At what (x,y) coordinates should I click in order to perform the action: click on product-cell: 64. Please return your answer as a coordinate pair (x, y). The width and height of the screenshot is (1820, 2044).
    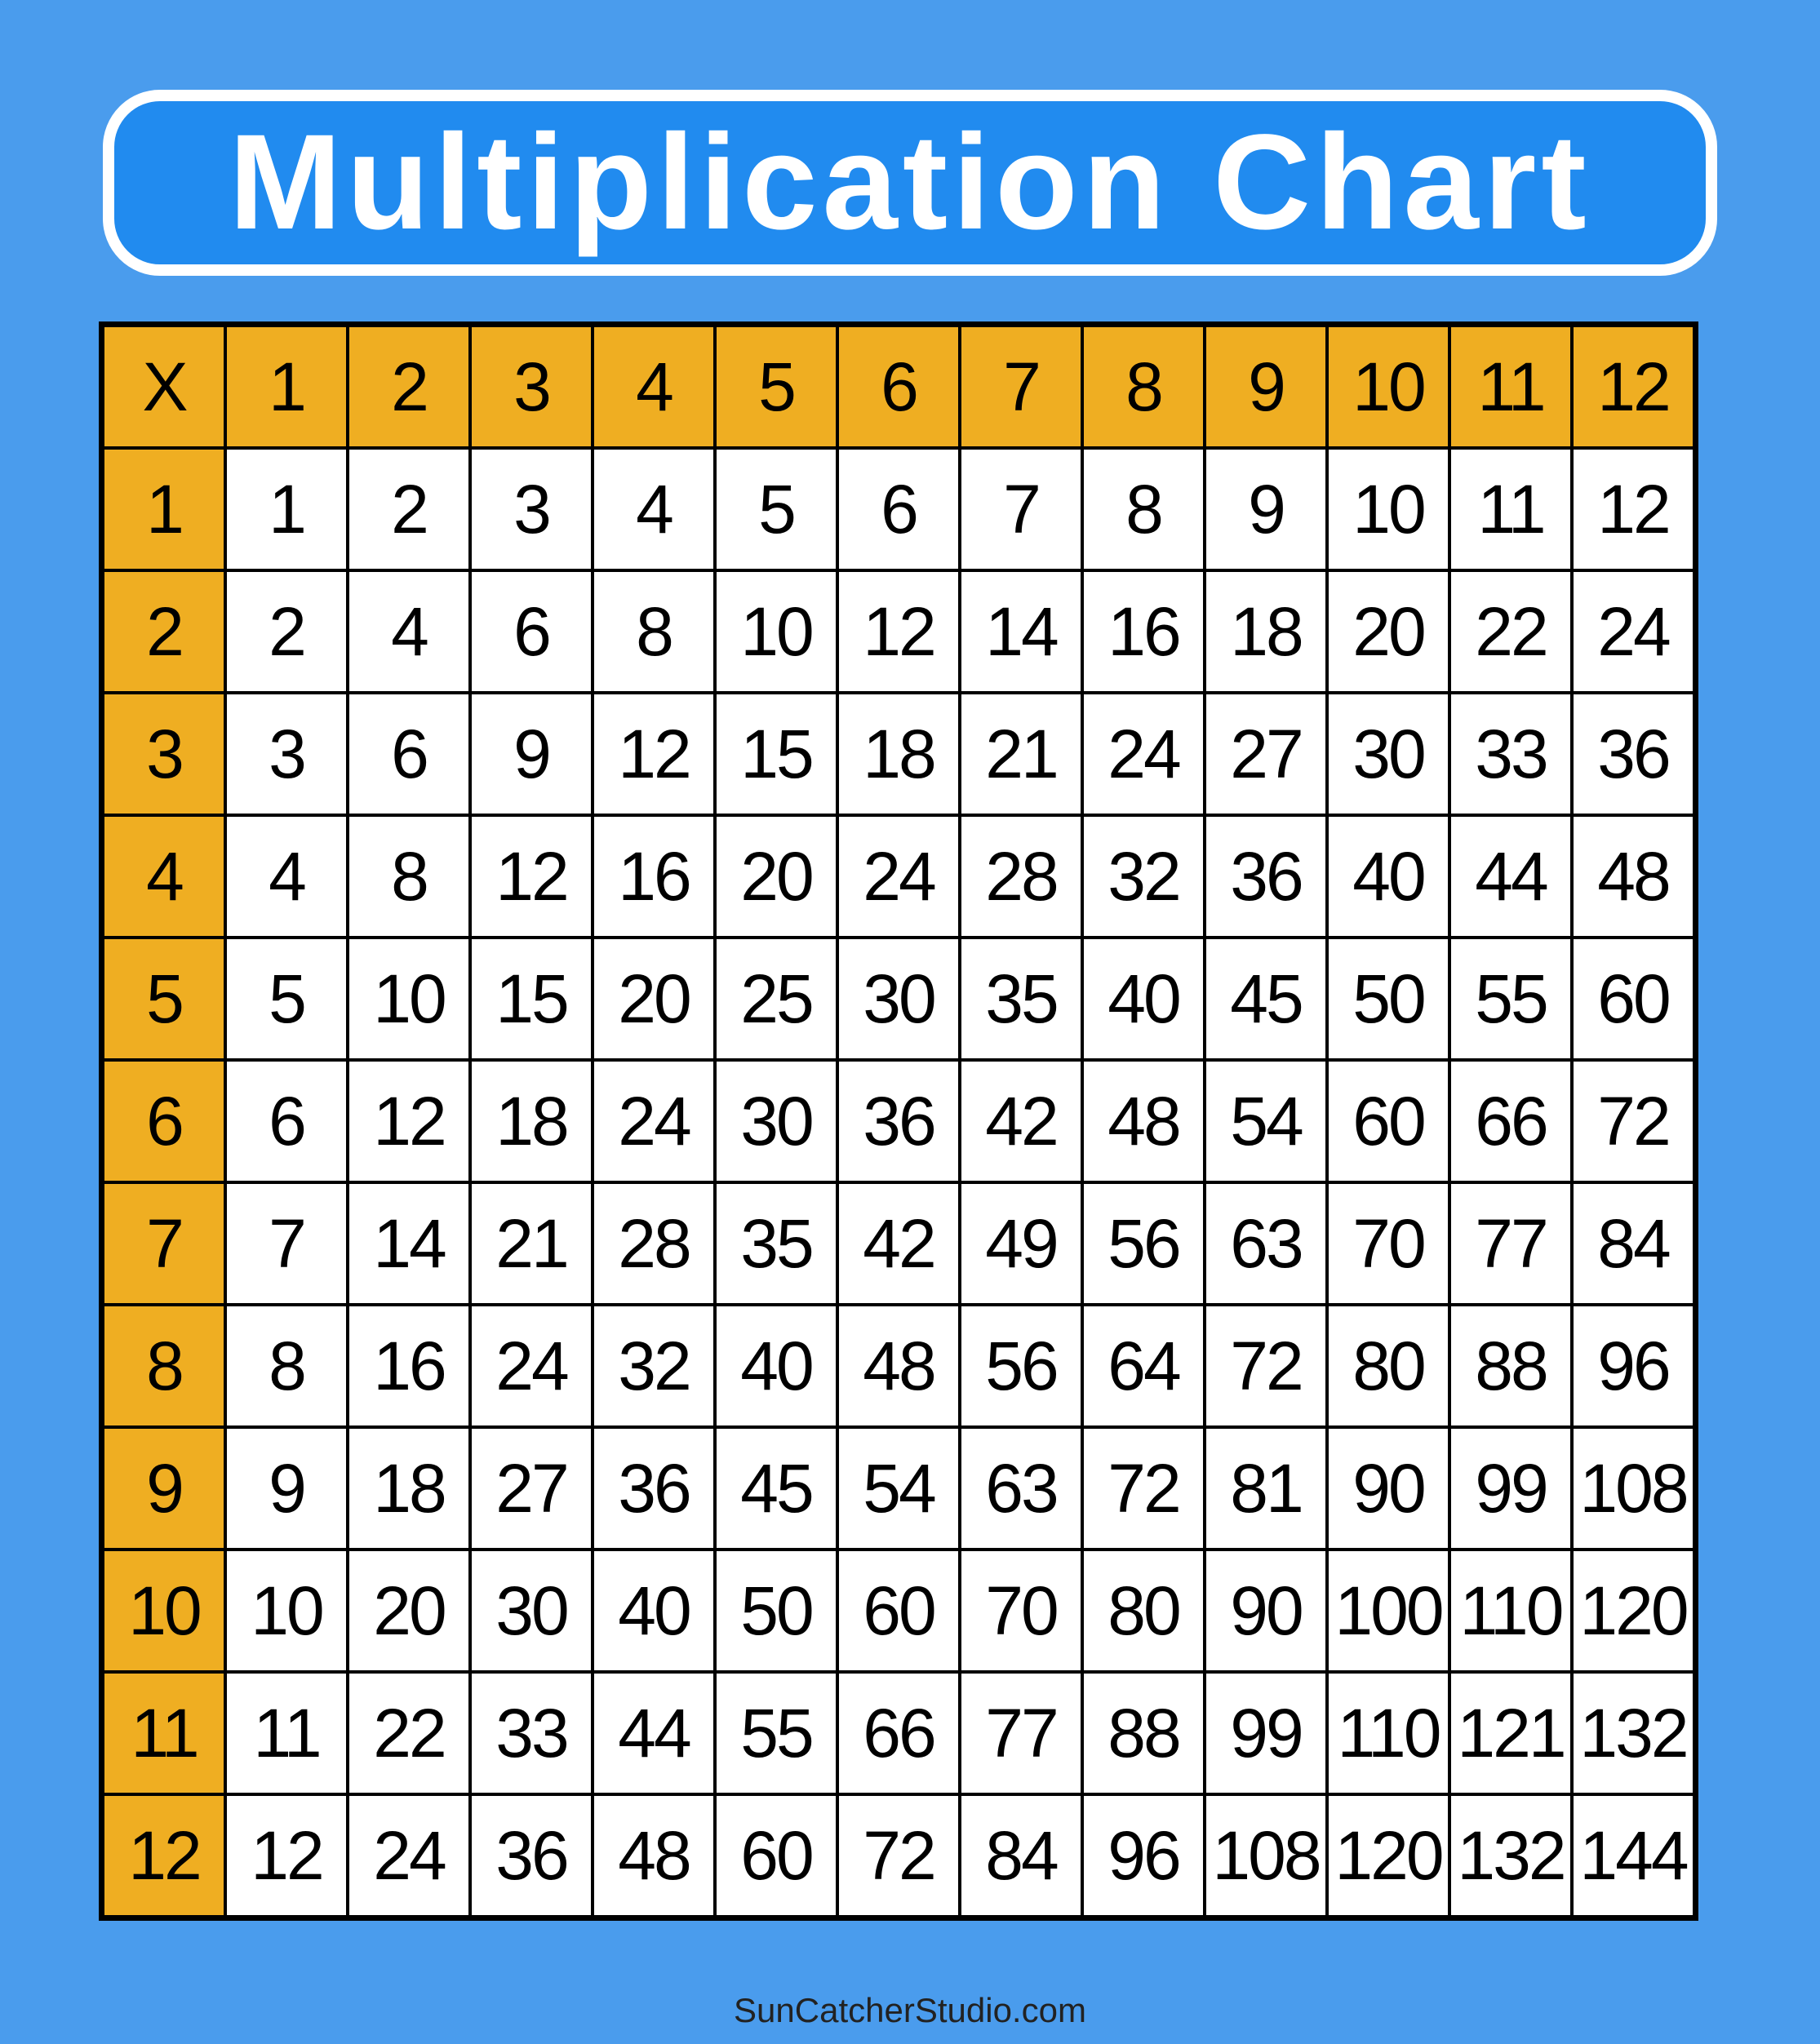
    Looking at the image, I should click on (1144, 1366).